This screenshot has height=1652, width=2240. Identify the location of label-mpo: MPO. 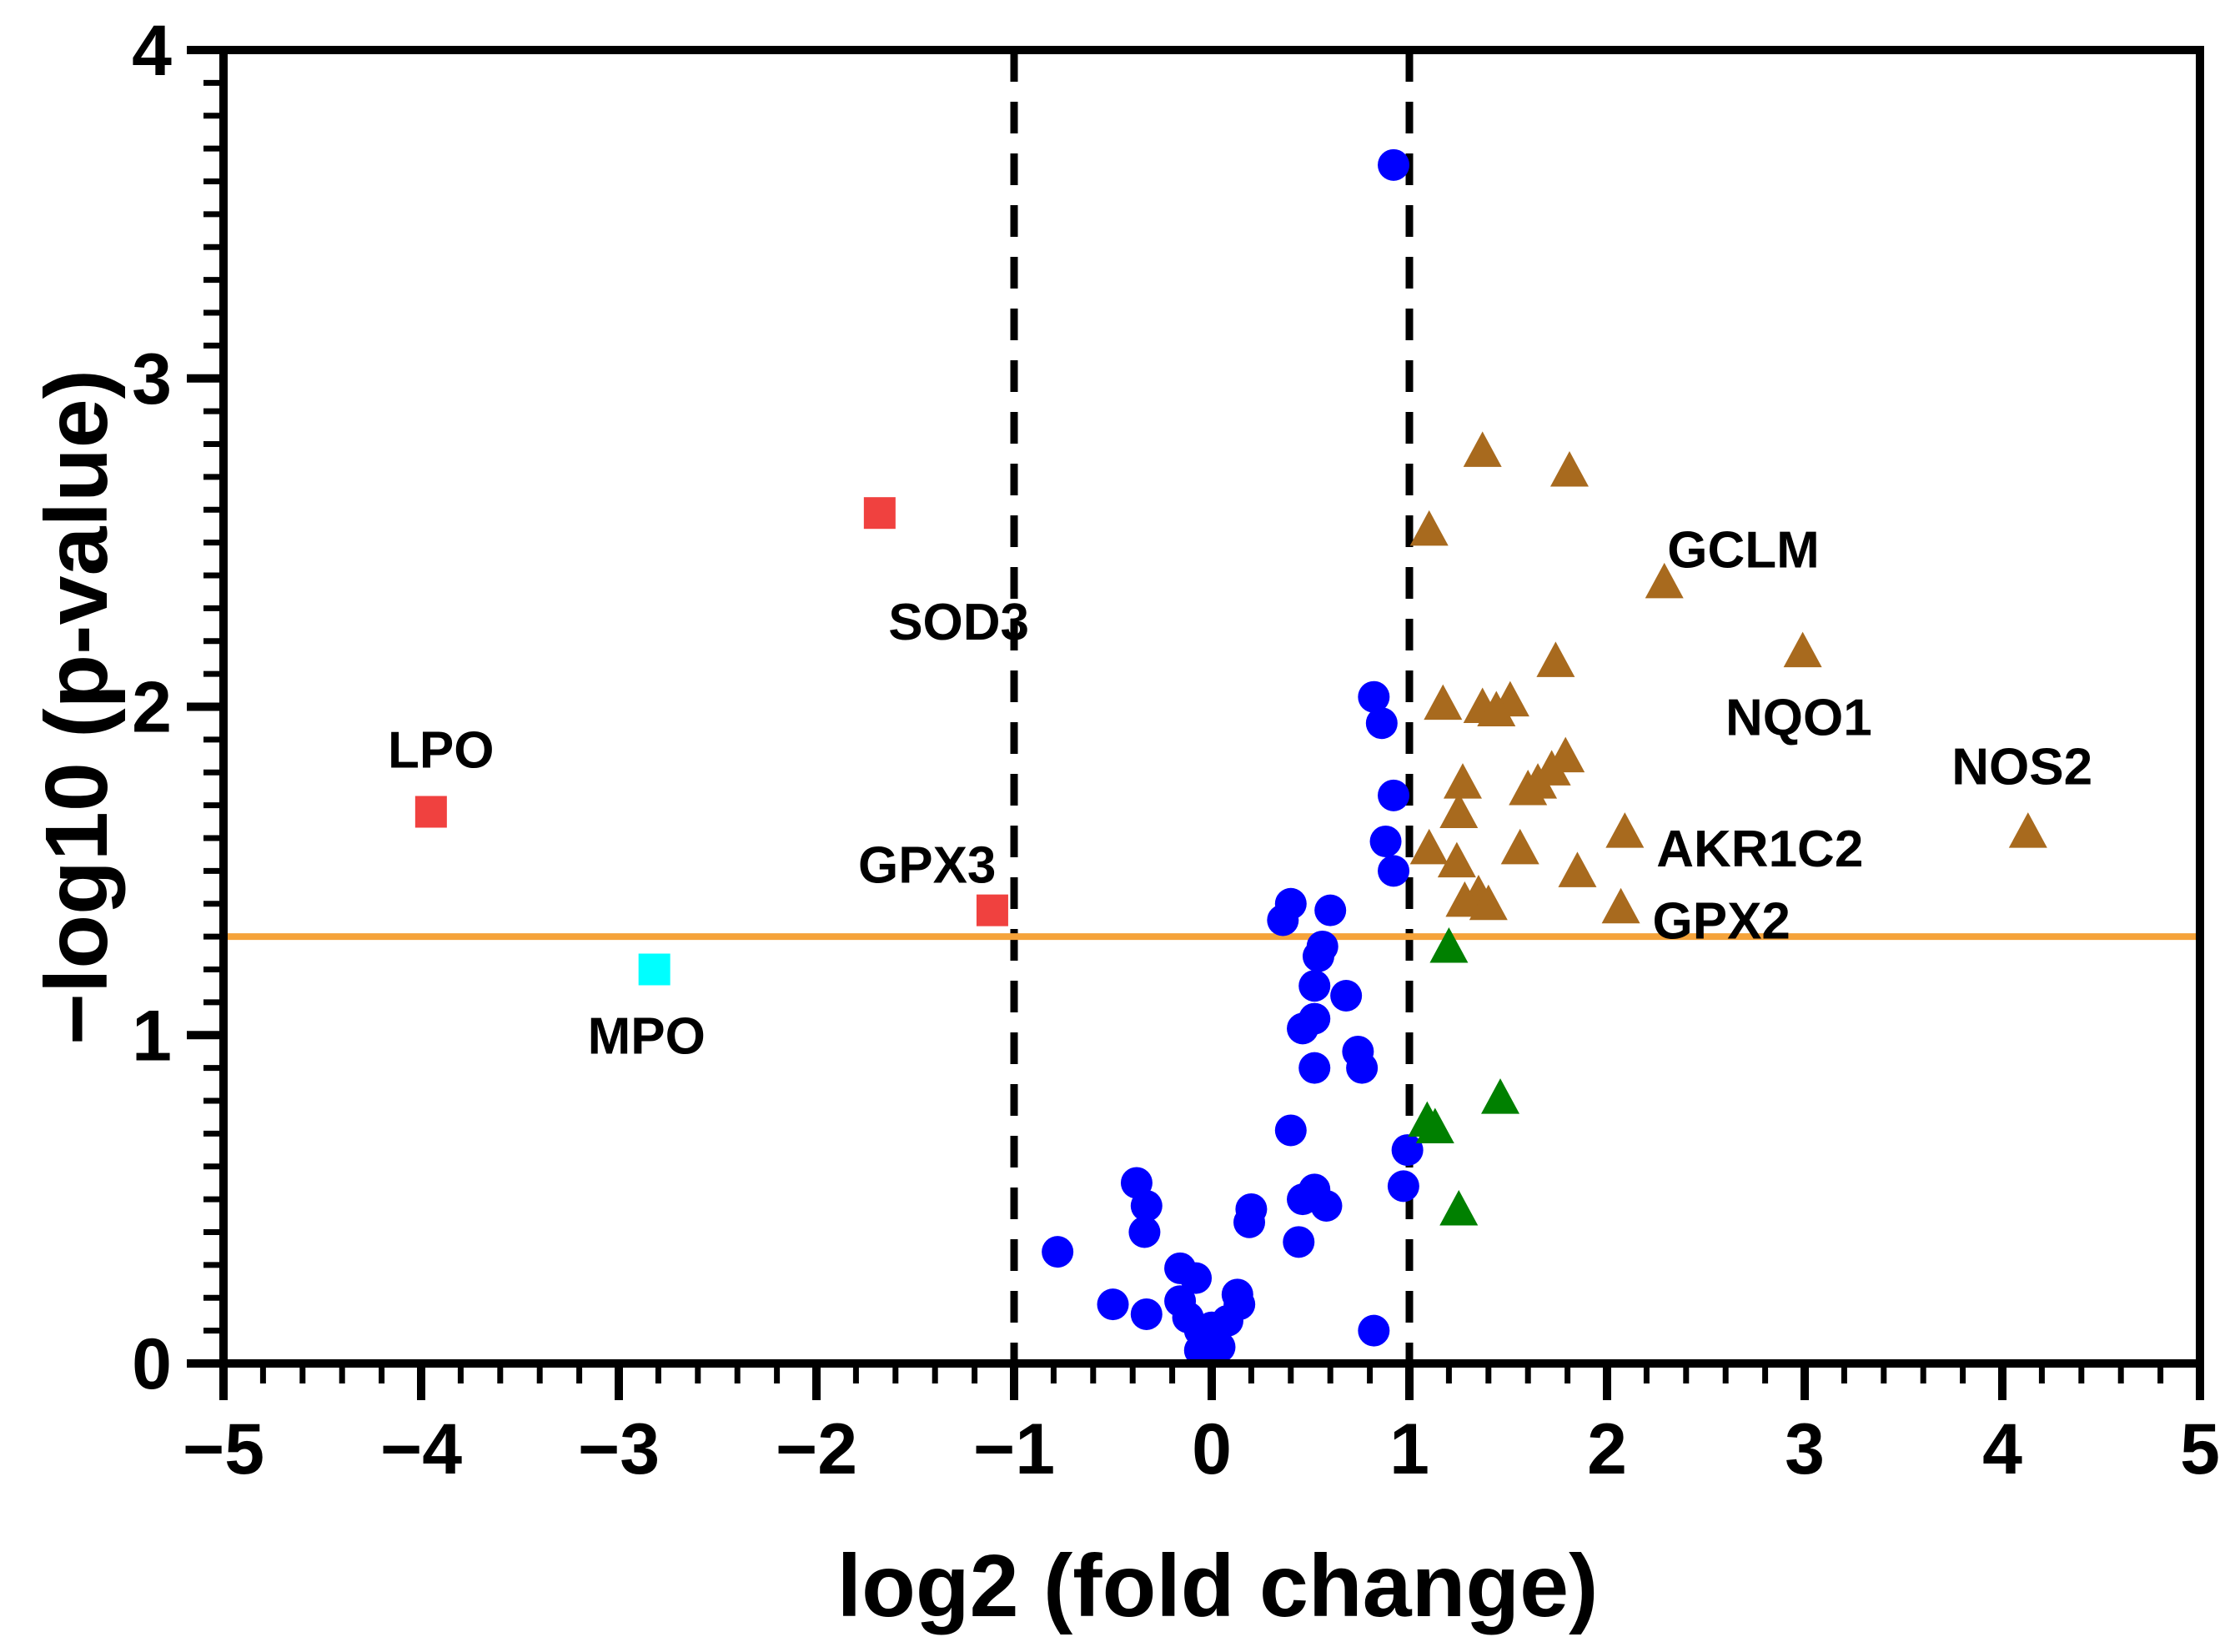
(647, 1036).